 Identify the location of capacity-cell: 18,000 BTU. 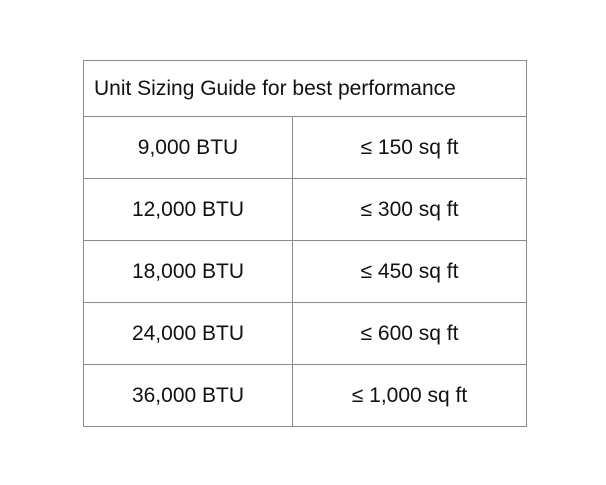
(188, 271).